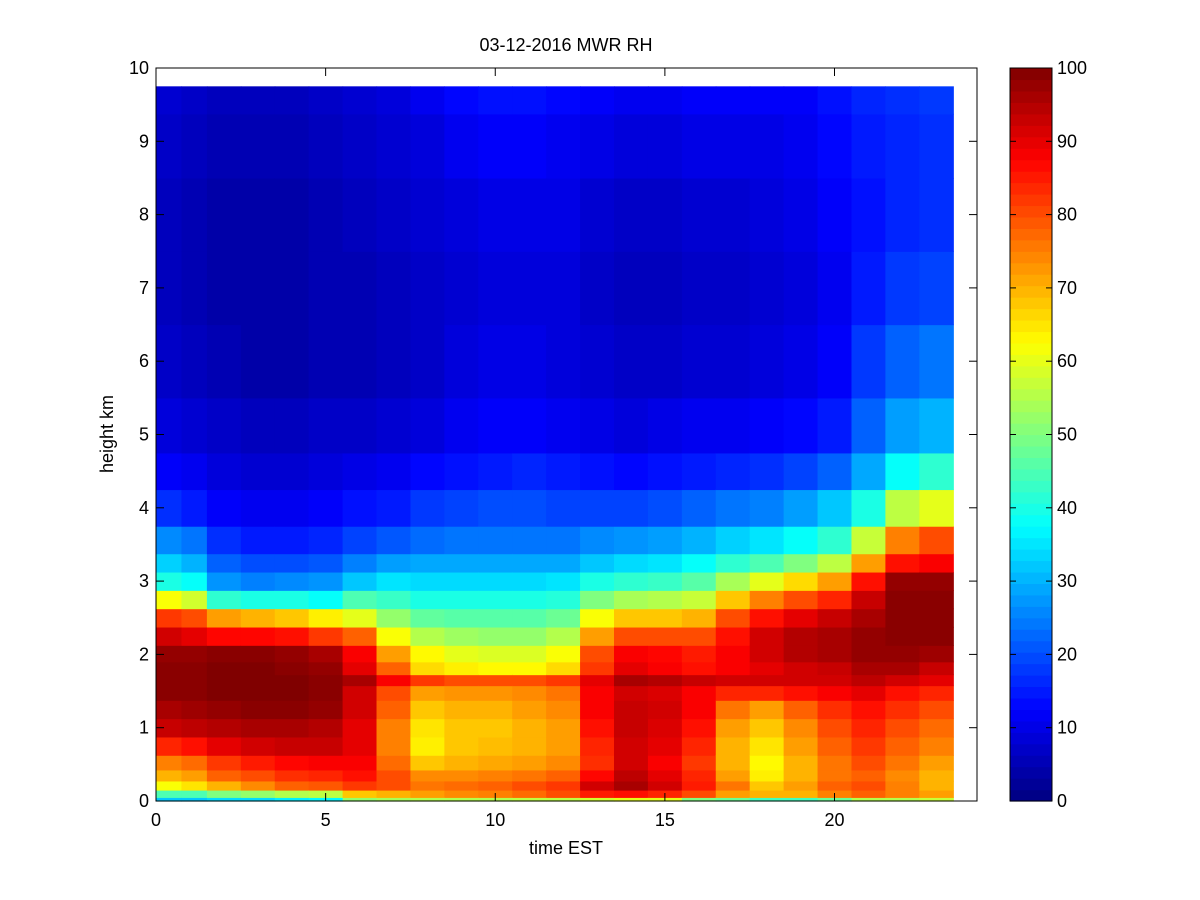 The image size is (1200, 900). I want to click on colorbar-tick-label: 20, so click(1067, 654).